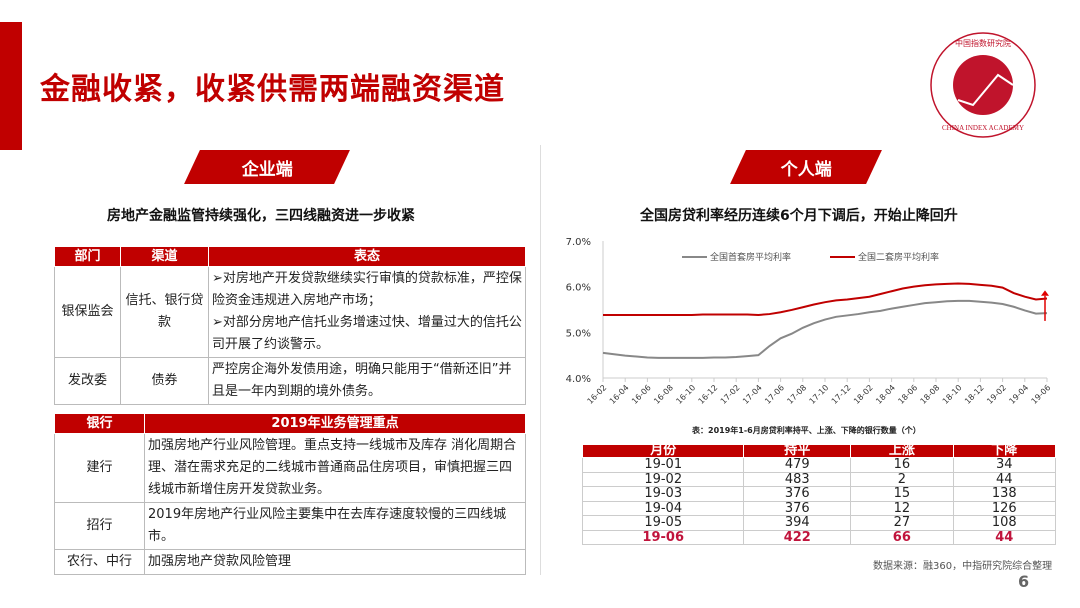 Image resolution: width=1080 pixels, height=608 pixels. I want to click on cell-dept: 发改委, so click(87, 381).